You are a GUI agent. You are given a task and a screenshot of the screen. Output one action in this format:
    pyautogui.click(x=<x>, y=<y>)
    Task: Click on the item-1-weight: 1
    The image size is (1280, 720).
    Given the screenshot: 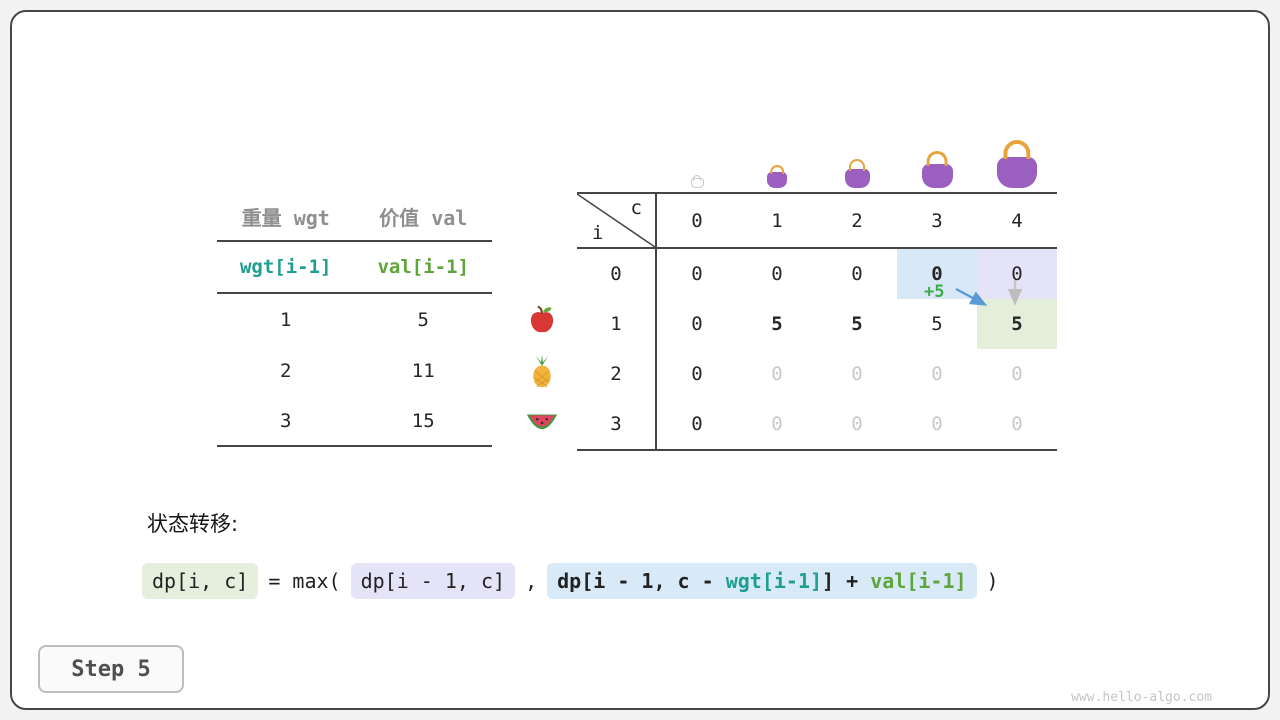 What is the action you would take?
    pyautogui.click(x=286, y=319)
    